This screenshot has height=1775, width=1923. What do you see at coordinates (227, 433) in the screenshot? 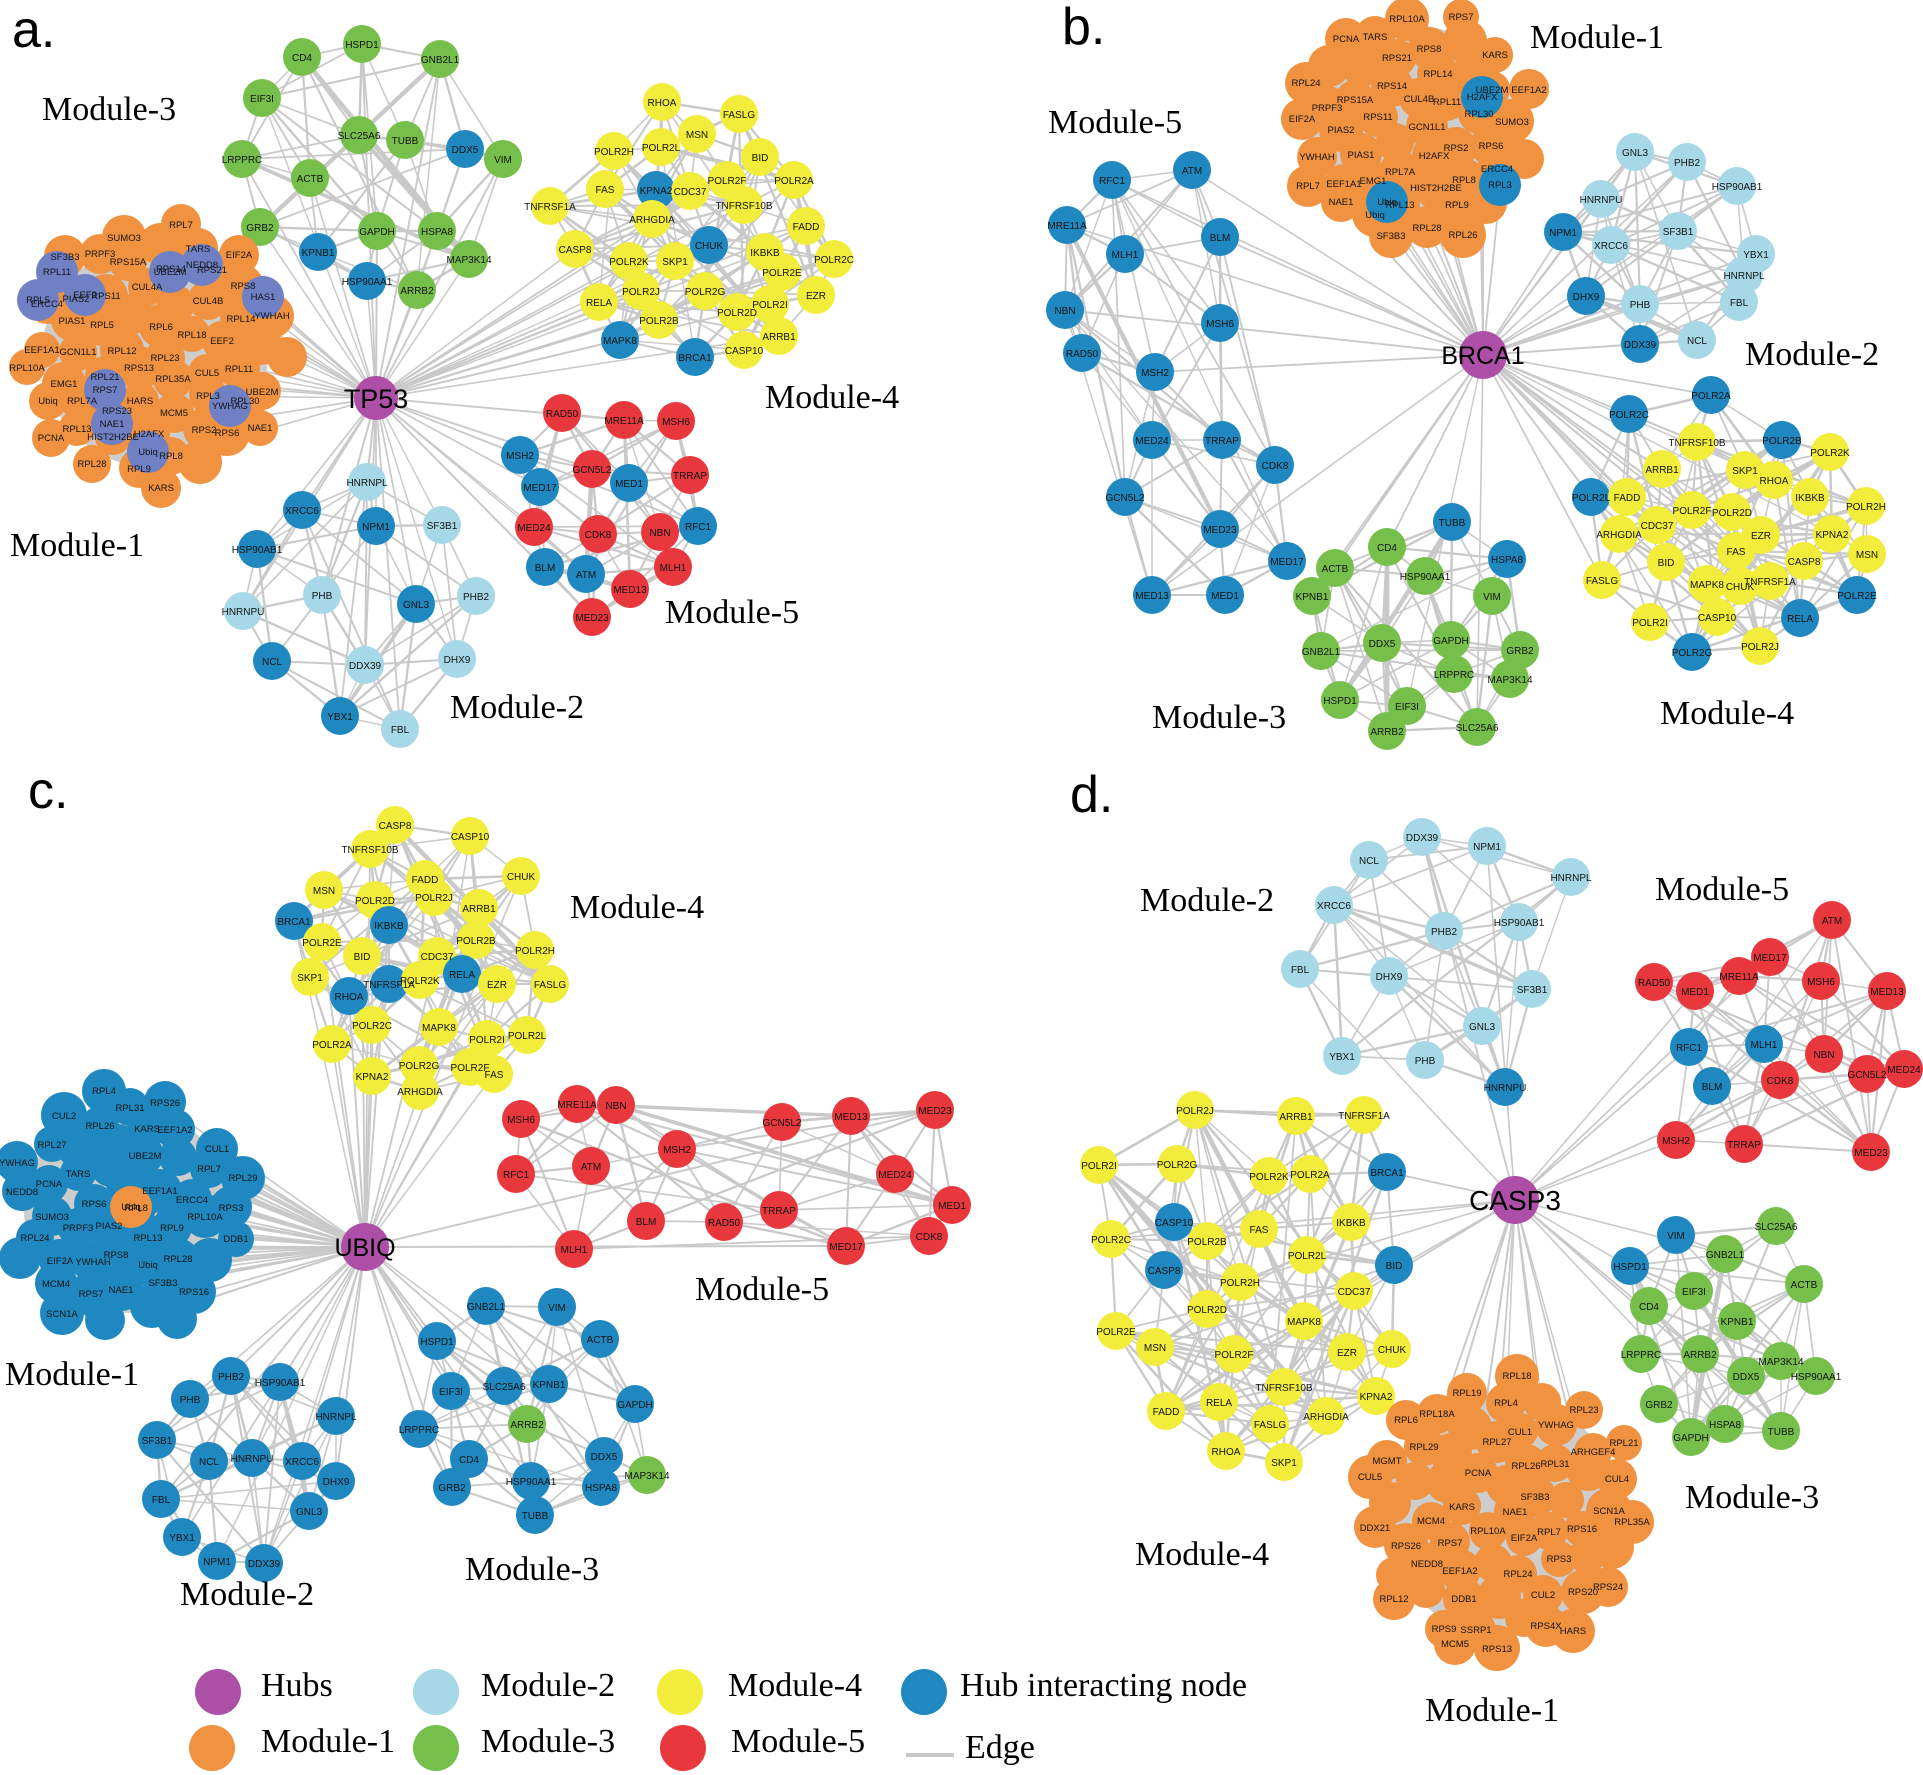
I see `svg-text: RPS6` at bounding box center [227, 433].